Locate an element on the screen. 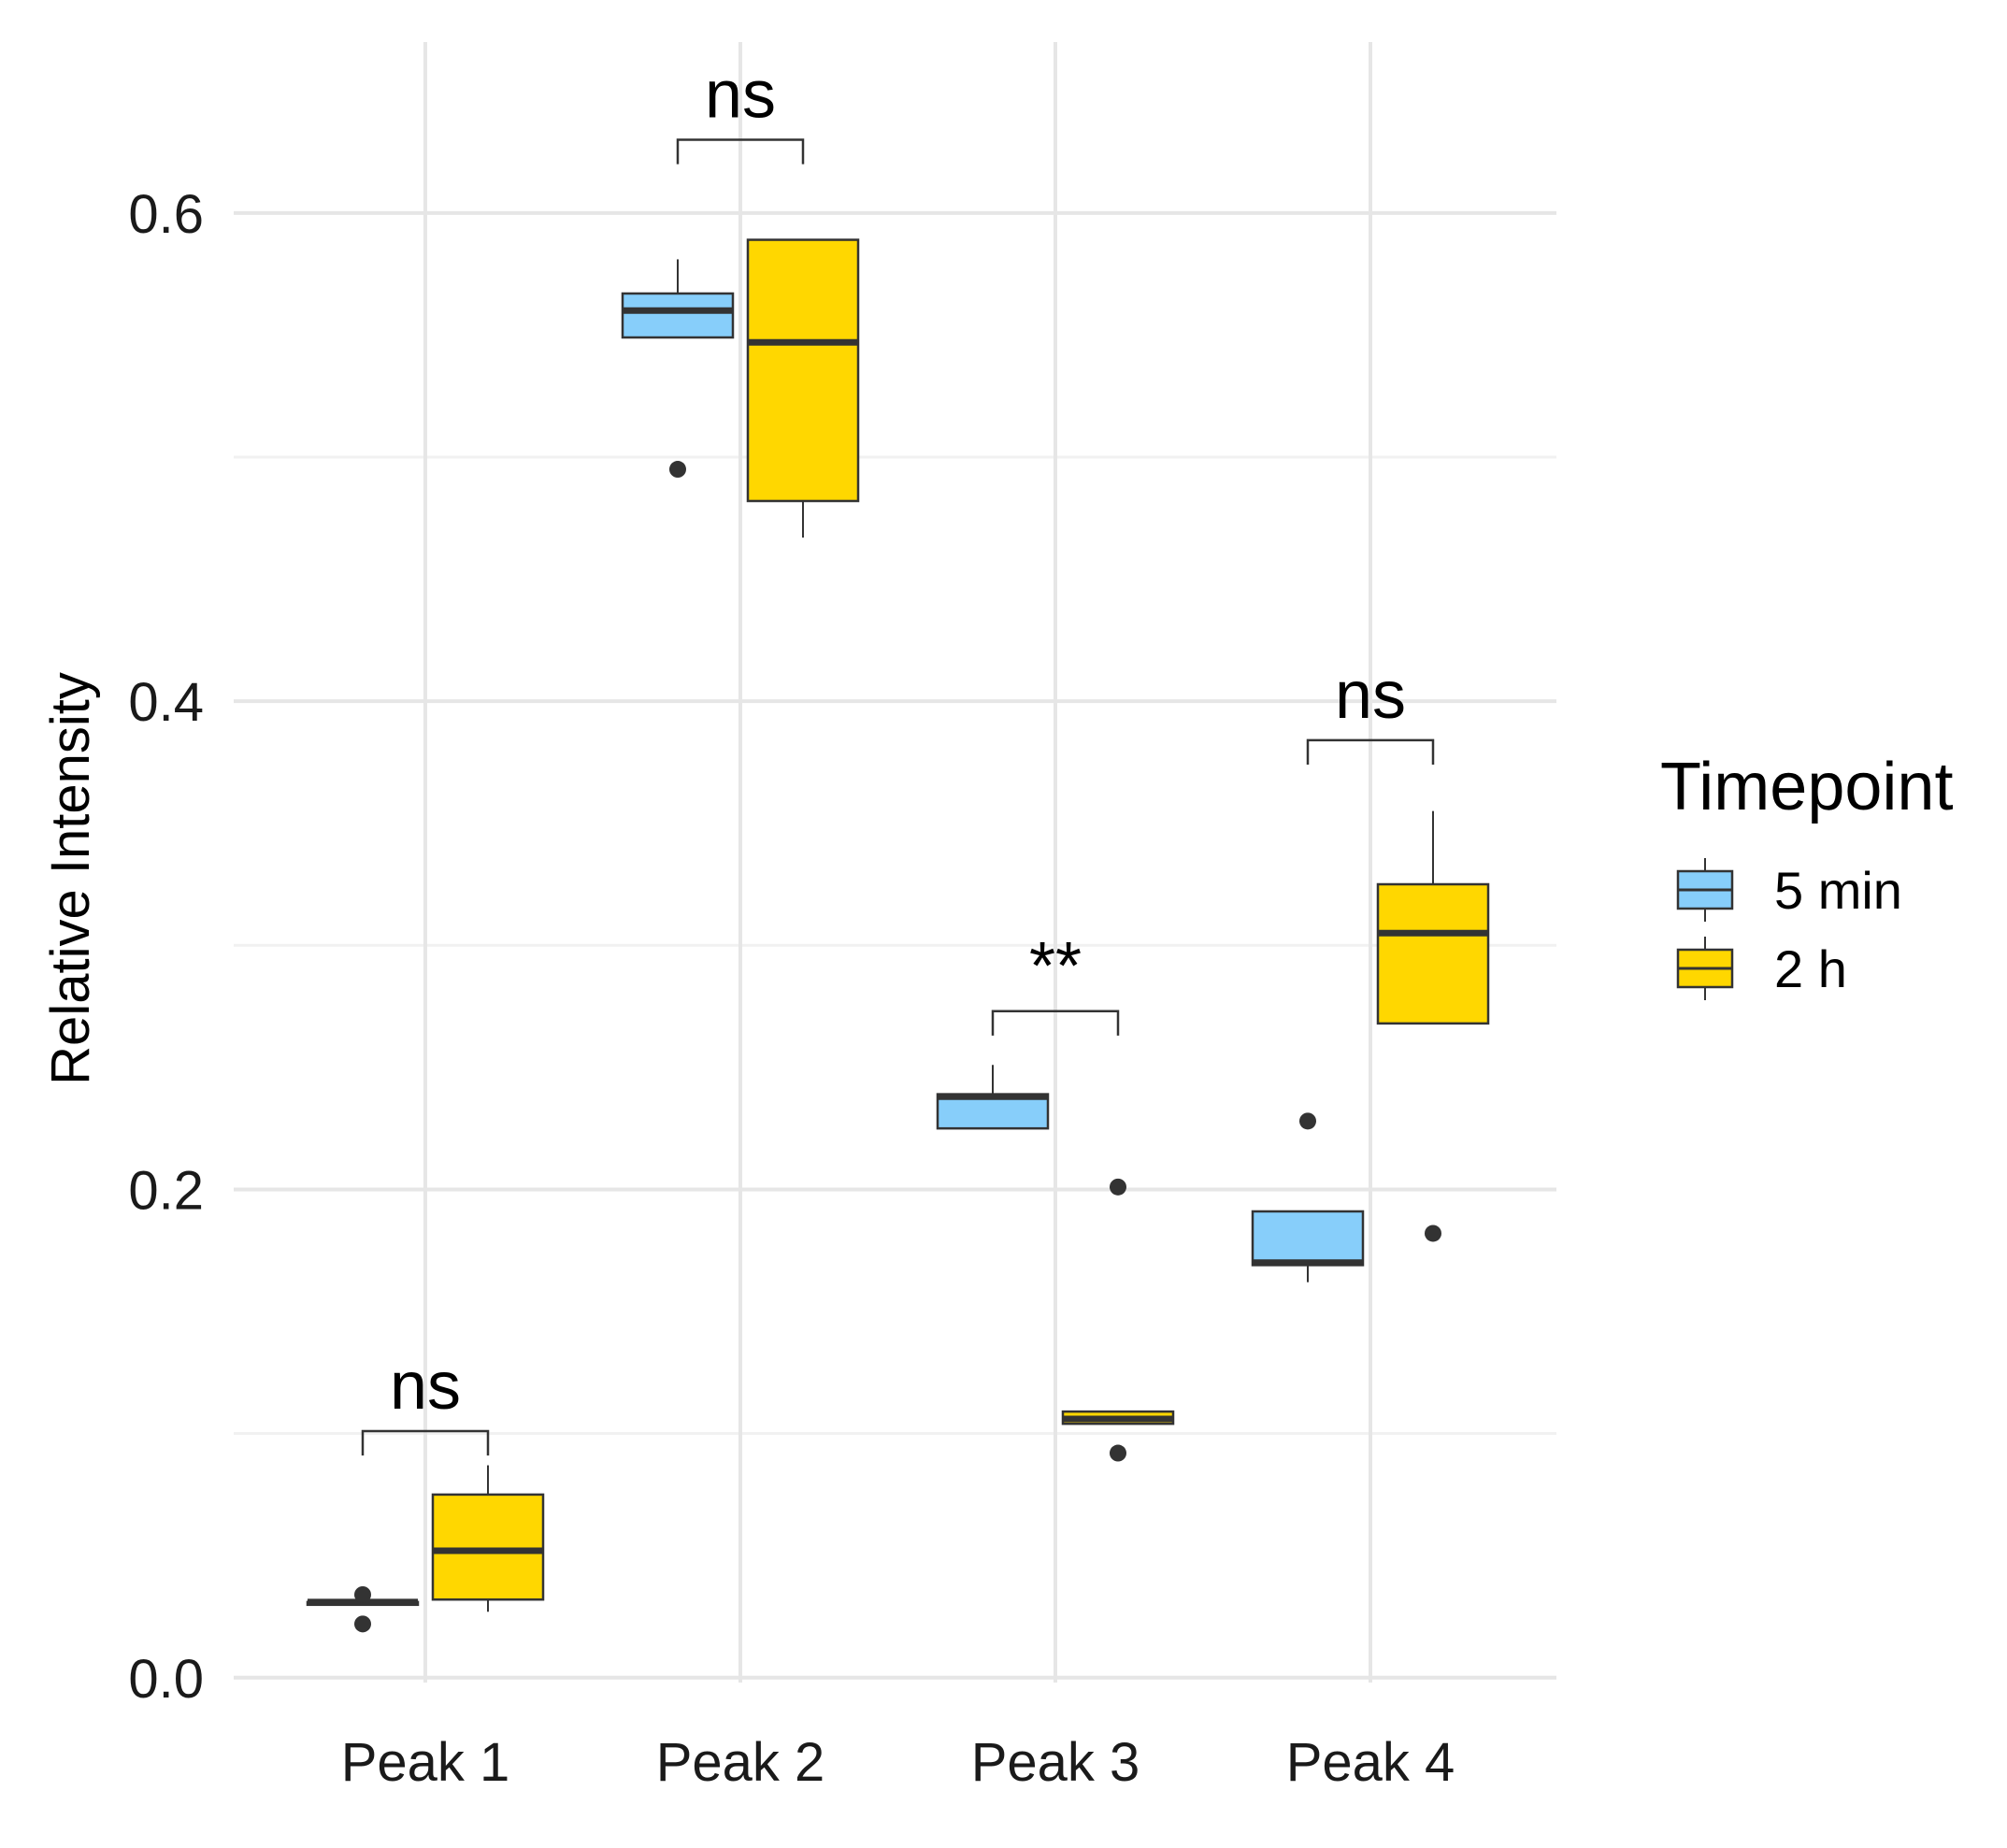 The height and width of the screenshot is (1848, 2007). legend-label: 2 h is located at coordinates (1811, 968).